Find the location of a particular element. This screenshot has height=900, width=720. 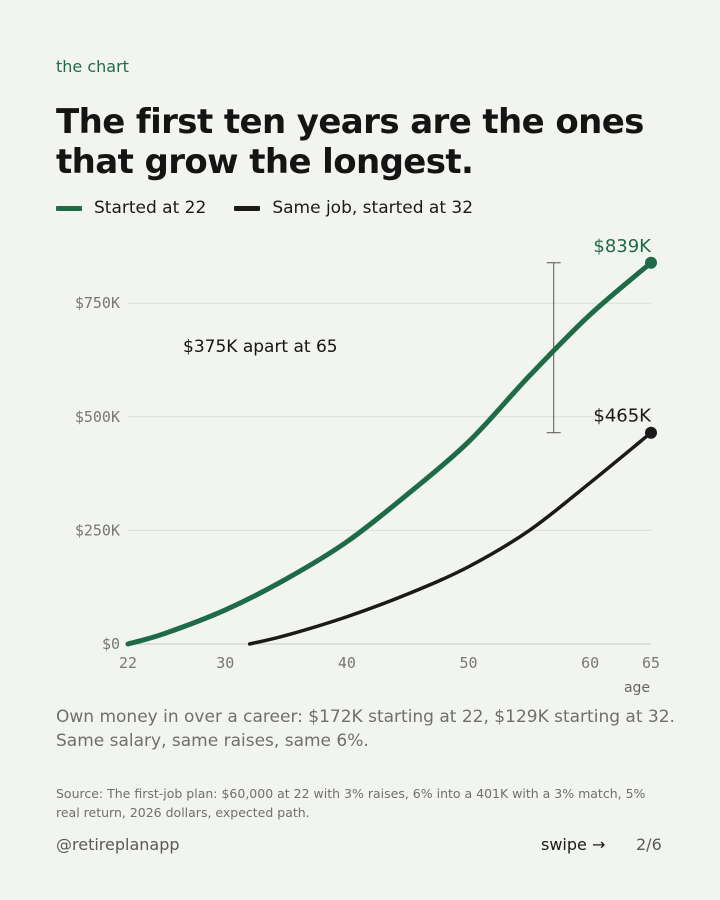

y-tick-label: $500K is located at coordinates (97, 417).